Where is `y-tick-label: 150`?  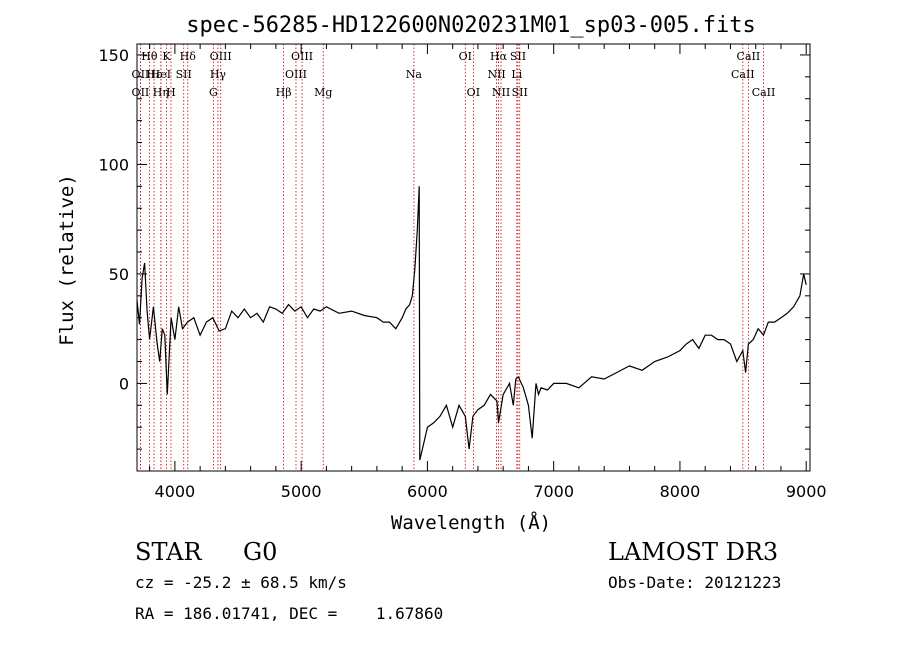 y-tick-label: 150 is located at coordinates (113, 55).